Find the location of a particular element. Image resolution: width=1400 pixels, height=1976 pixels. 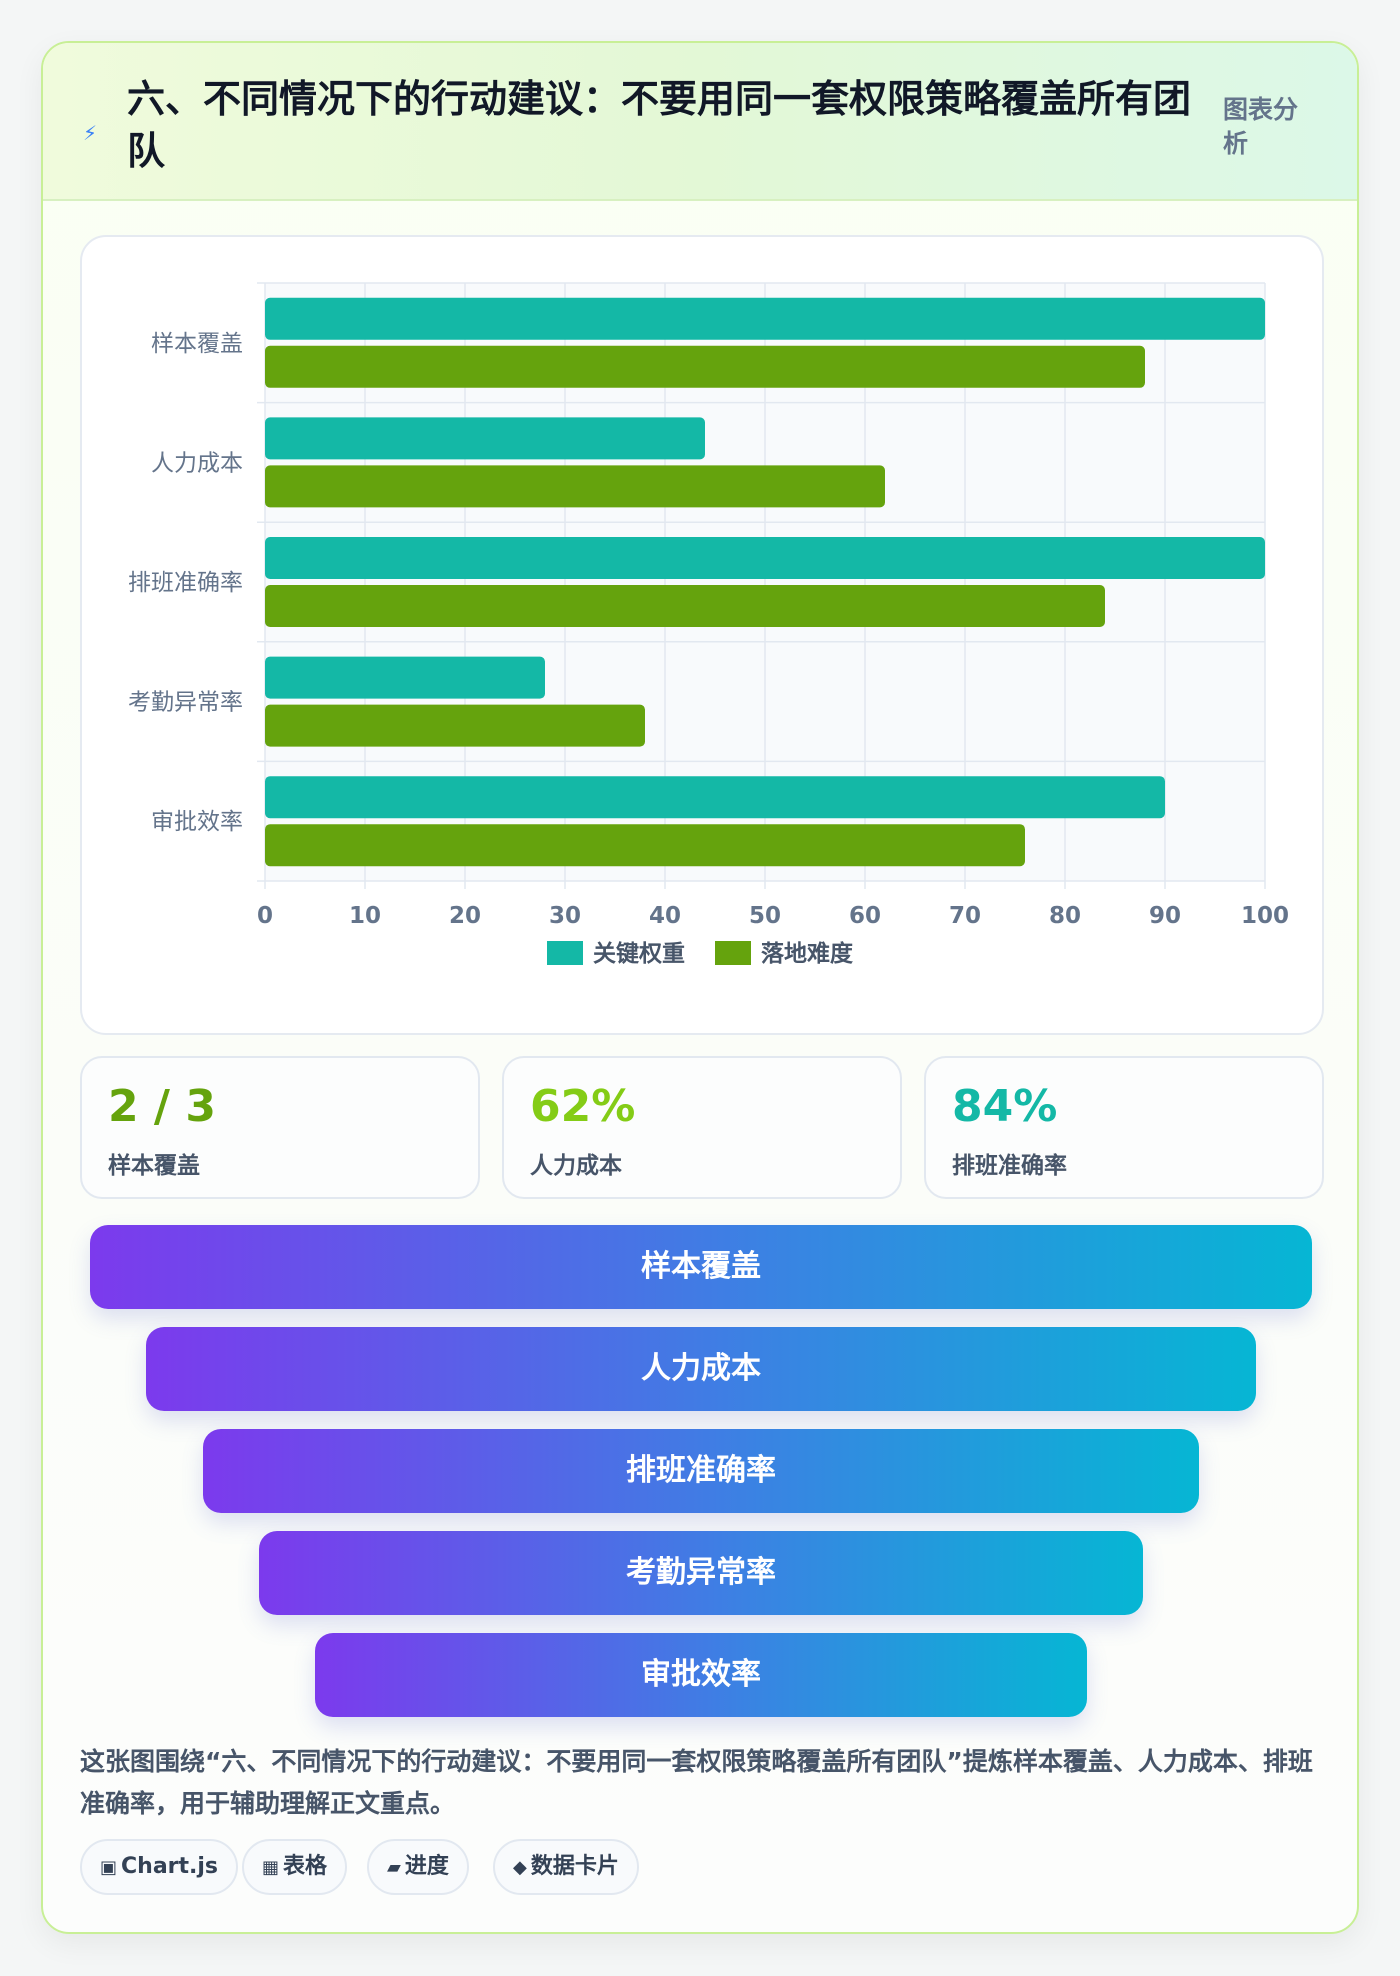

x-tick-label: 20 is located at coordinates (465, 916).